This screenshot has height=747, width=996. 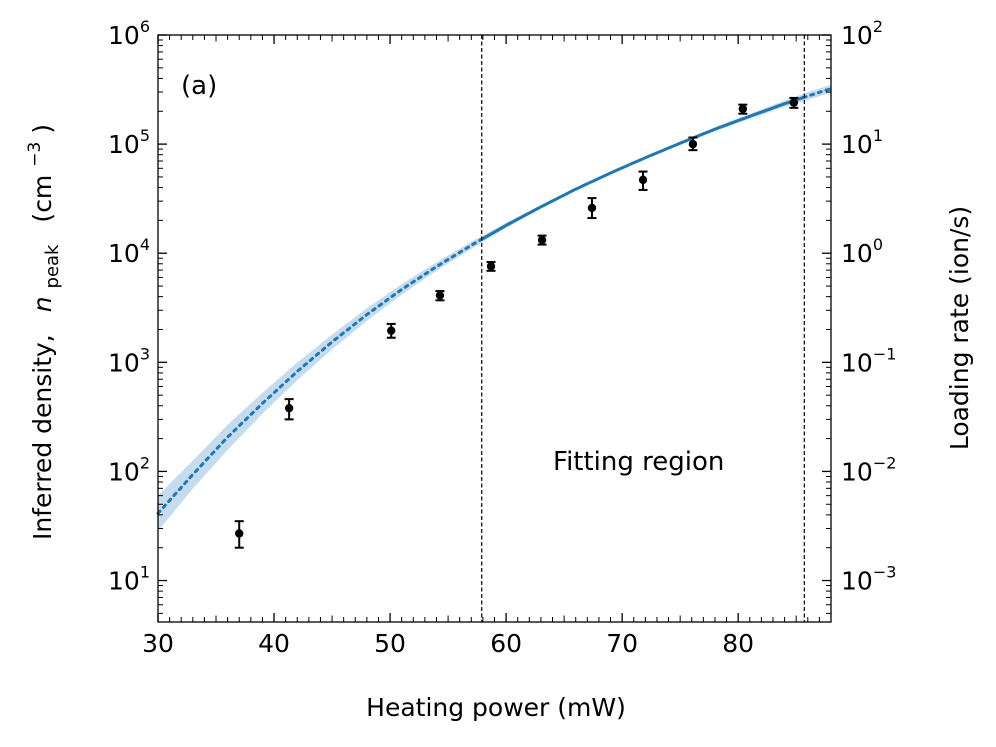 What do you see at coordinates (158, 643) in the screenshot?
I see `x-tick-label: 30` at bounding box center [158, 643].